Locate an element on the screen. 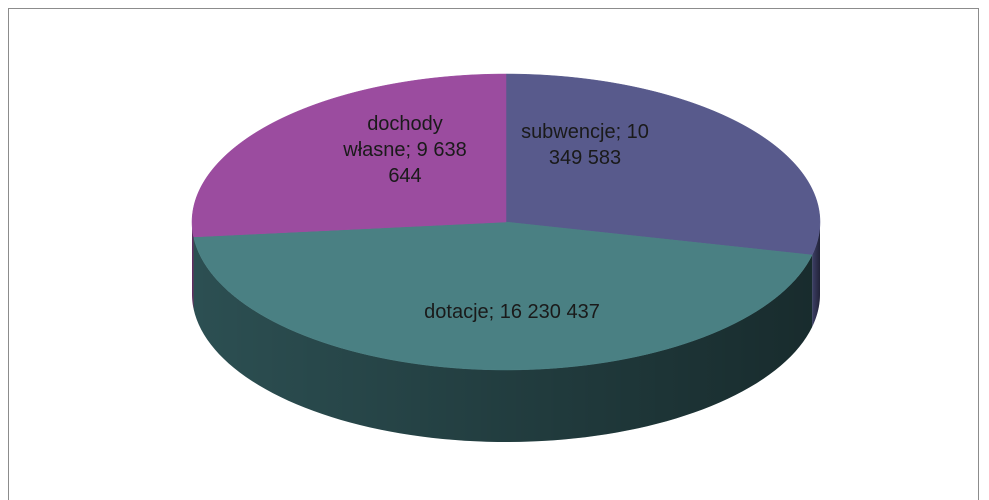  data-label: dochody własne; 9 638 644 is located at coordinates (405, 150).